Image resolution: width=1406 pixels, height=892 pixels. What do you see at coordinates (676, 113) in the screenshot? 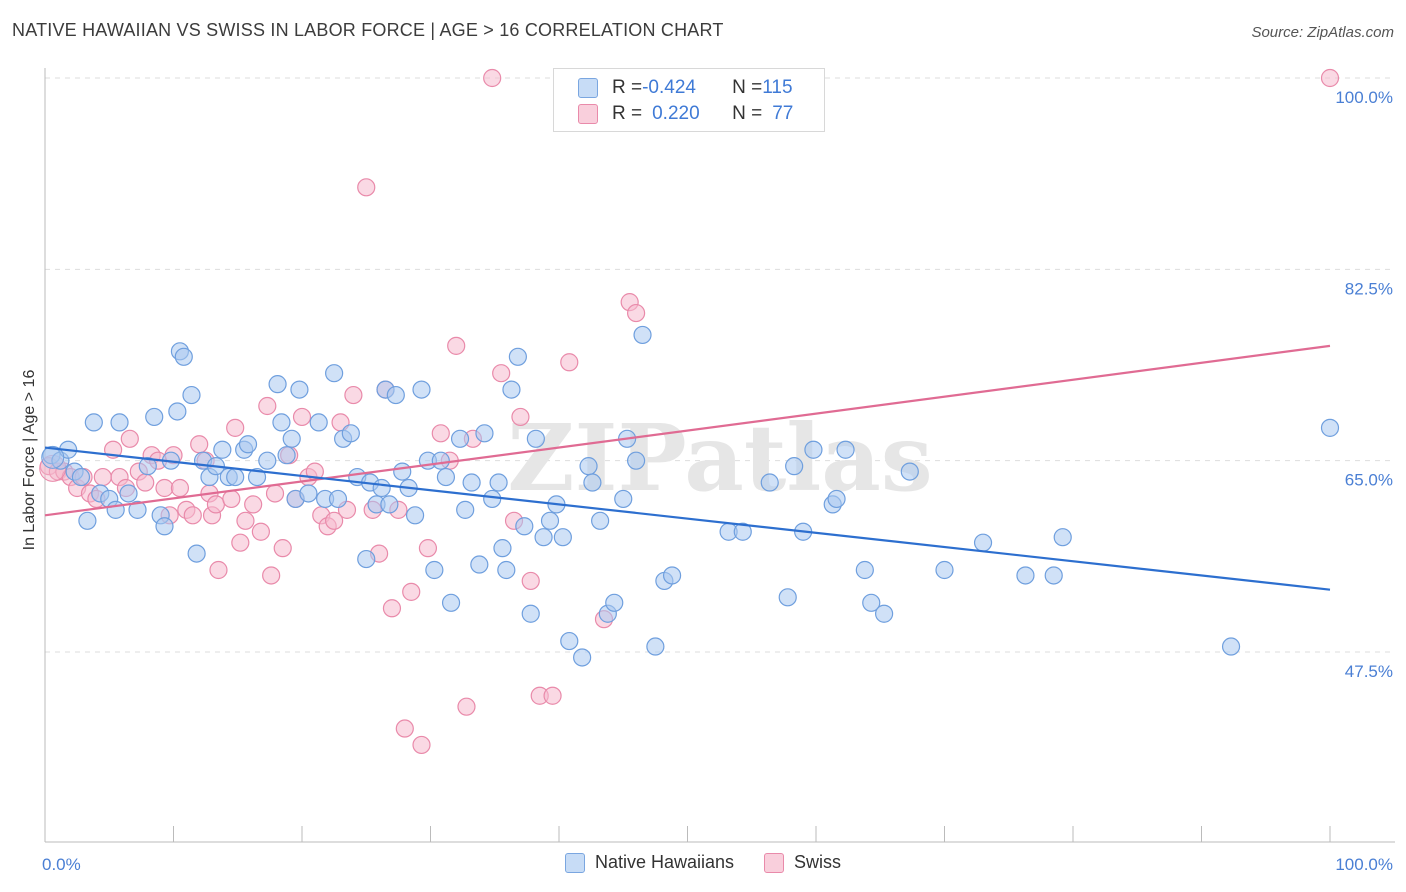
I see `legend-r-value: 0.220` at bounding box center [676, 113].